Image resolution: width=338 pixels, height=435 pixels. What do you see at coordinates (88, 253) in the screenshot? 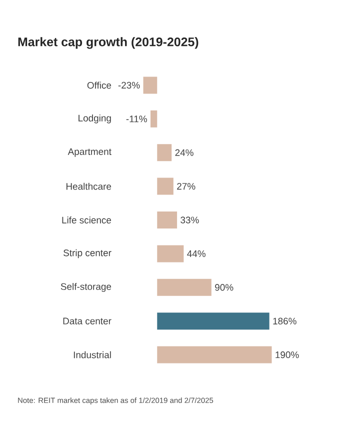
I see `y-tick-label: Strip center` at bounding box center [88, 253].